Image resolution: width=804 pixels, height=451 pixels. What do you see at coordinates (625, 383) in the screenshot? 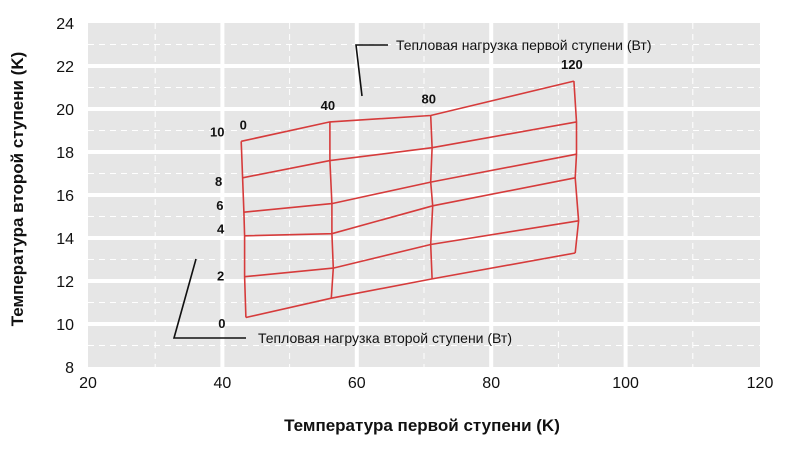
I see `x-tick-label: 100` at bounding box center [625, 383].